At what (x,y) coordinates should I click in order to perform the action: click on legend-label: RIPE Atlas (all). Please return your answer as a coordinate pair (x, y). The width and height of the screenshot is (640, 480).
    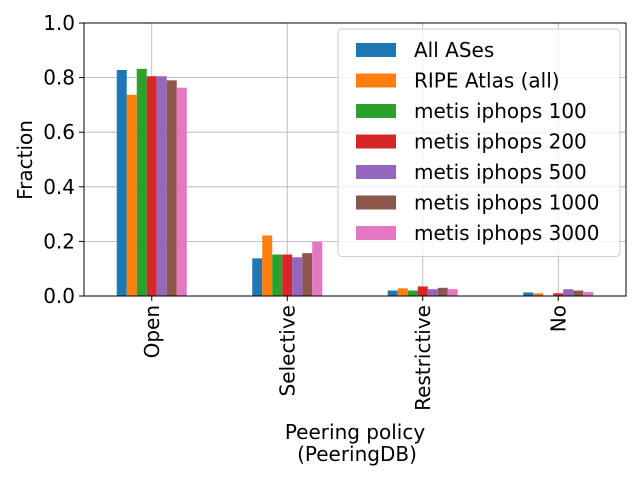
    Looking at the image, I should click on (487, 81).